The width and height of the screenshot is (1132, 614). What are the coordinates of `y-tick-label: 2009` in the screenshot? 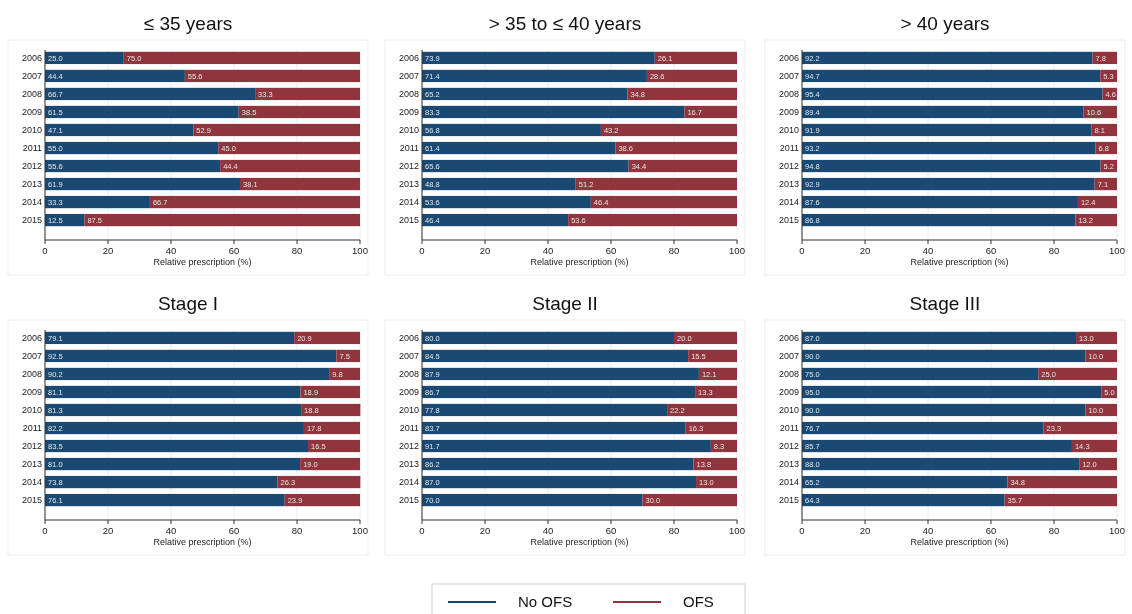 It's located at (31, 392).